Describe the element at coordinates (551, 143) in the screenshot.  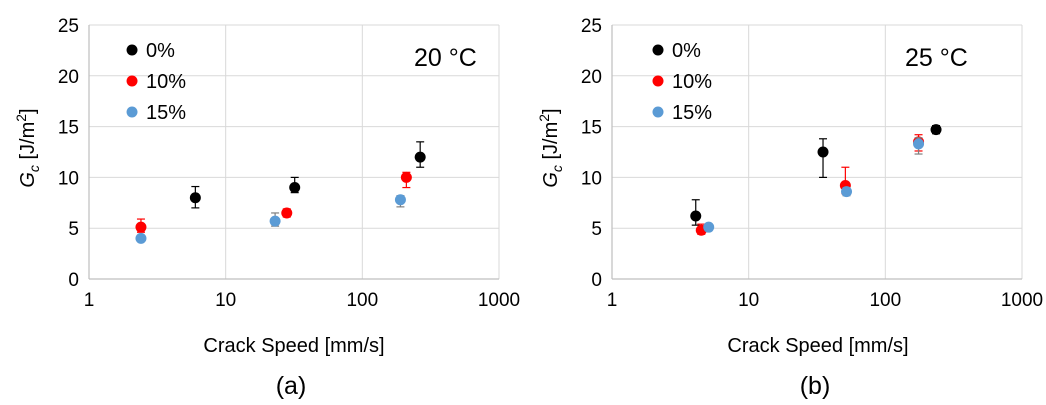
I see `y-axis-label-b-unit: [J/m` at that location.